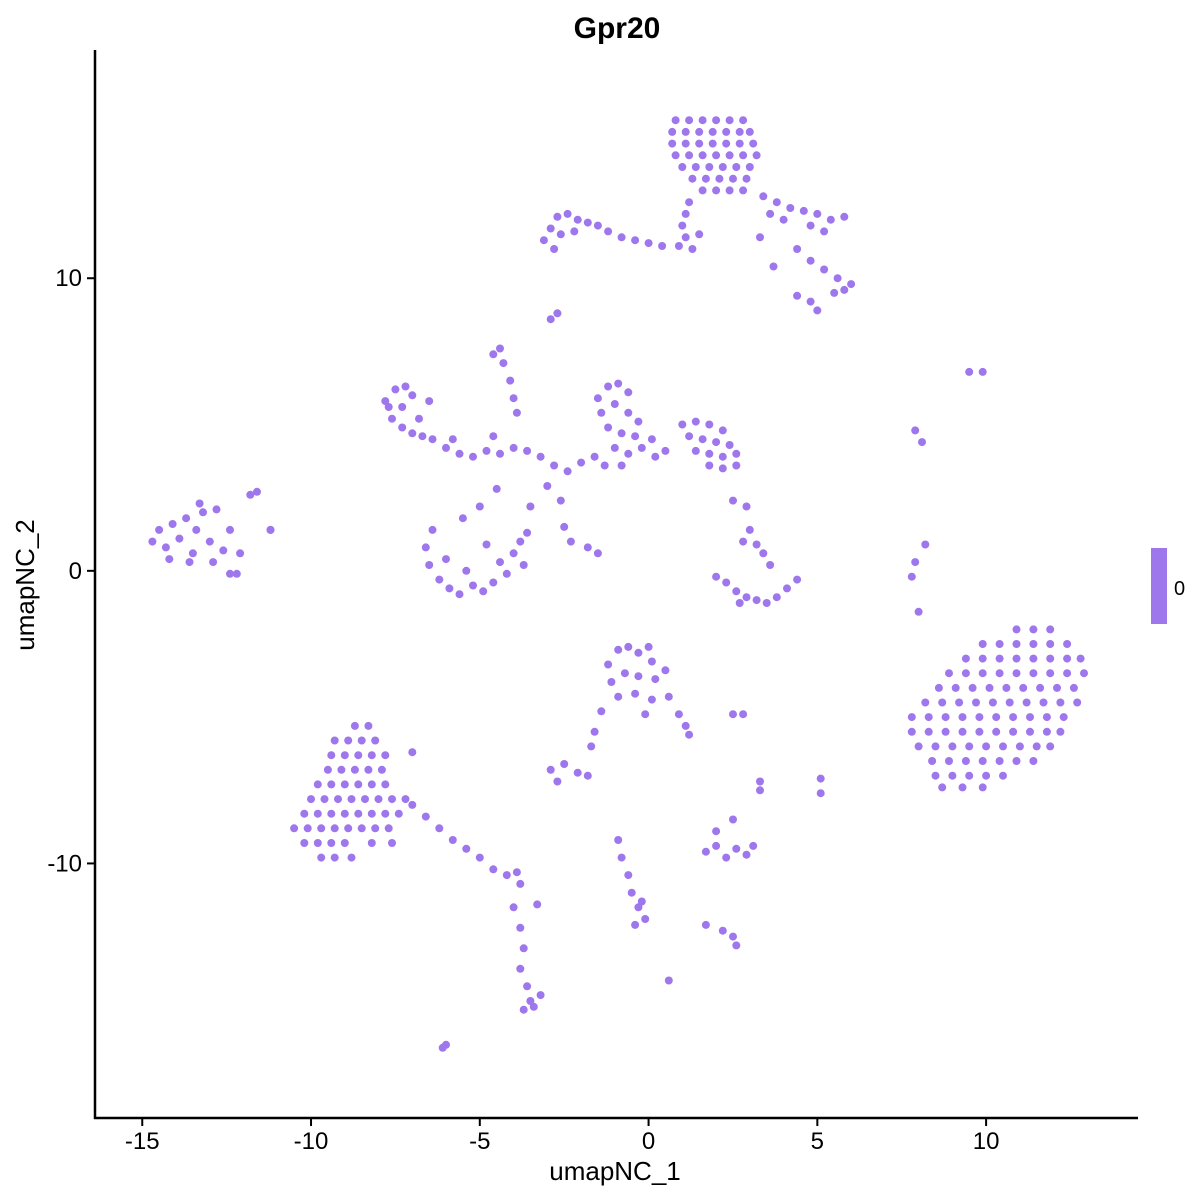 This screenshot has height=1200, width=1200. I want to click on x-tick-label: 5, so click(817, 1141).